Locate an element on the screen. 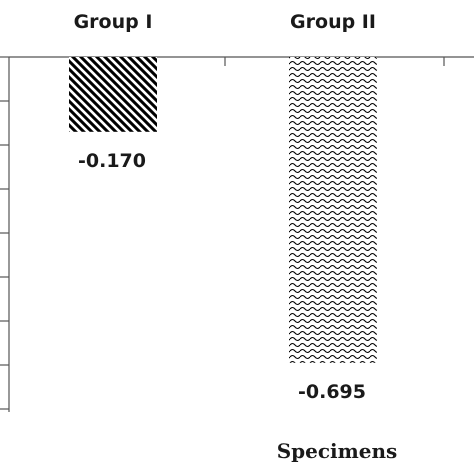 The image size is (474, 474). category-labels: Group I Group II is located at coordinates (225, 22).